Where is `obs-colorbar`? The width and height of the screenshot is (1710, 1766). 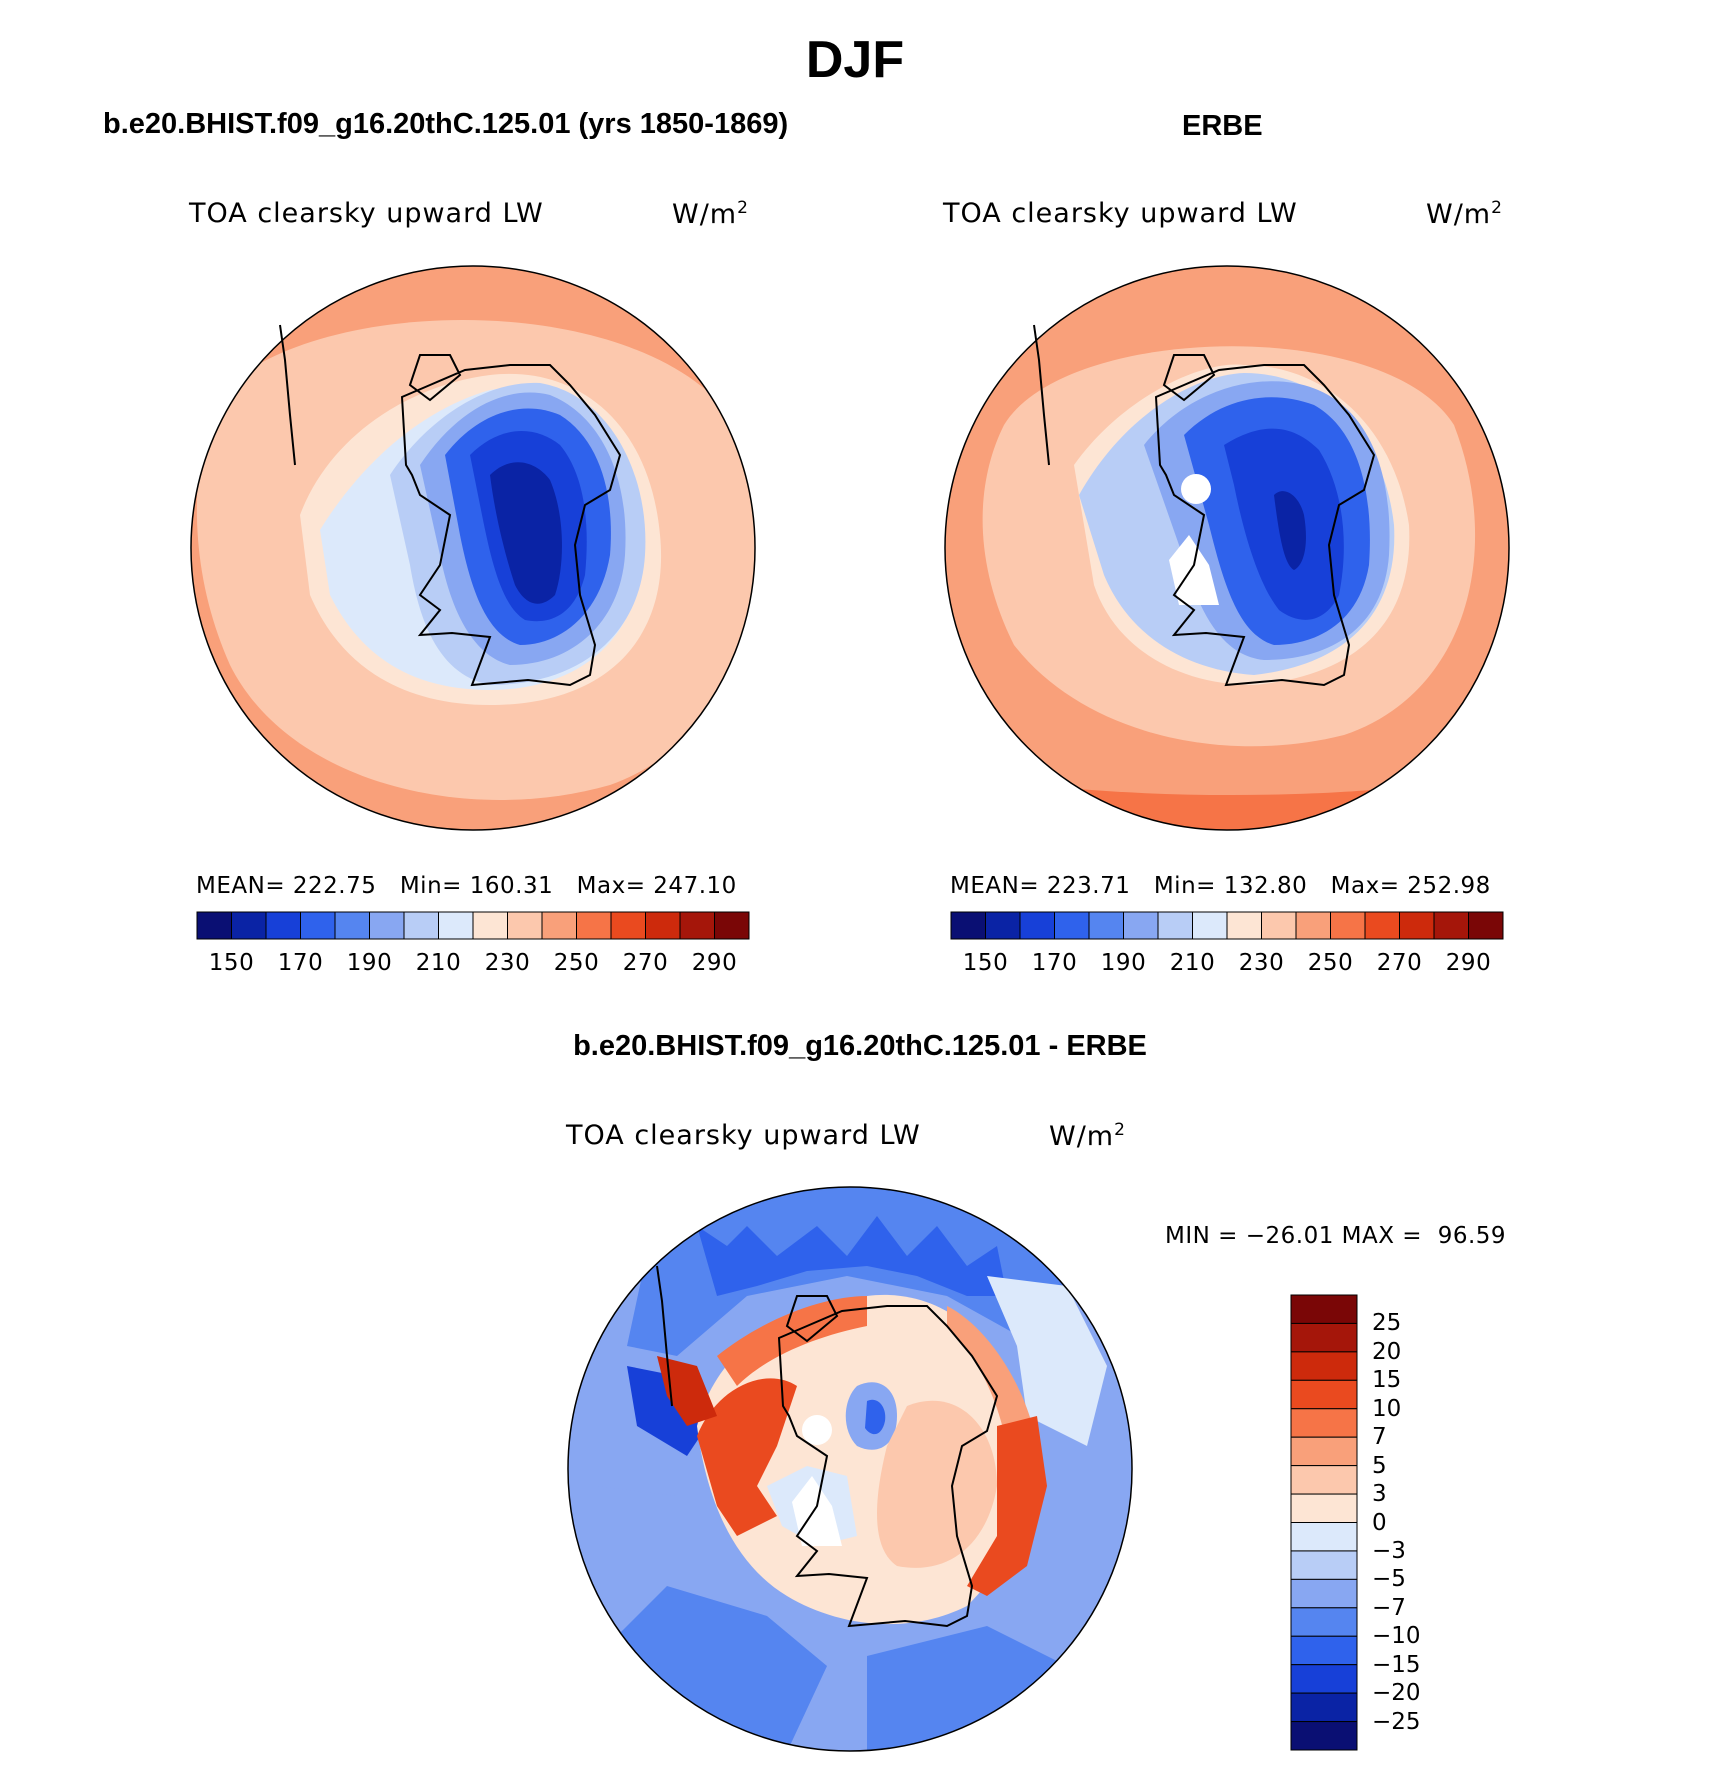 obs-colorbar is located at coordinates (1227, 925).